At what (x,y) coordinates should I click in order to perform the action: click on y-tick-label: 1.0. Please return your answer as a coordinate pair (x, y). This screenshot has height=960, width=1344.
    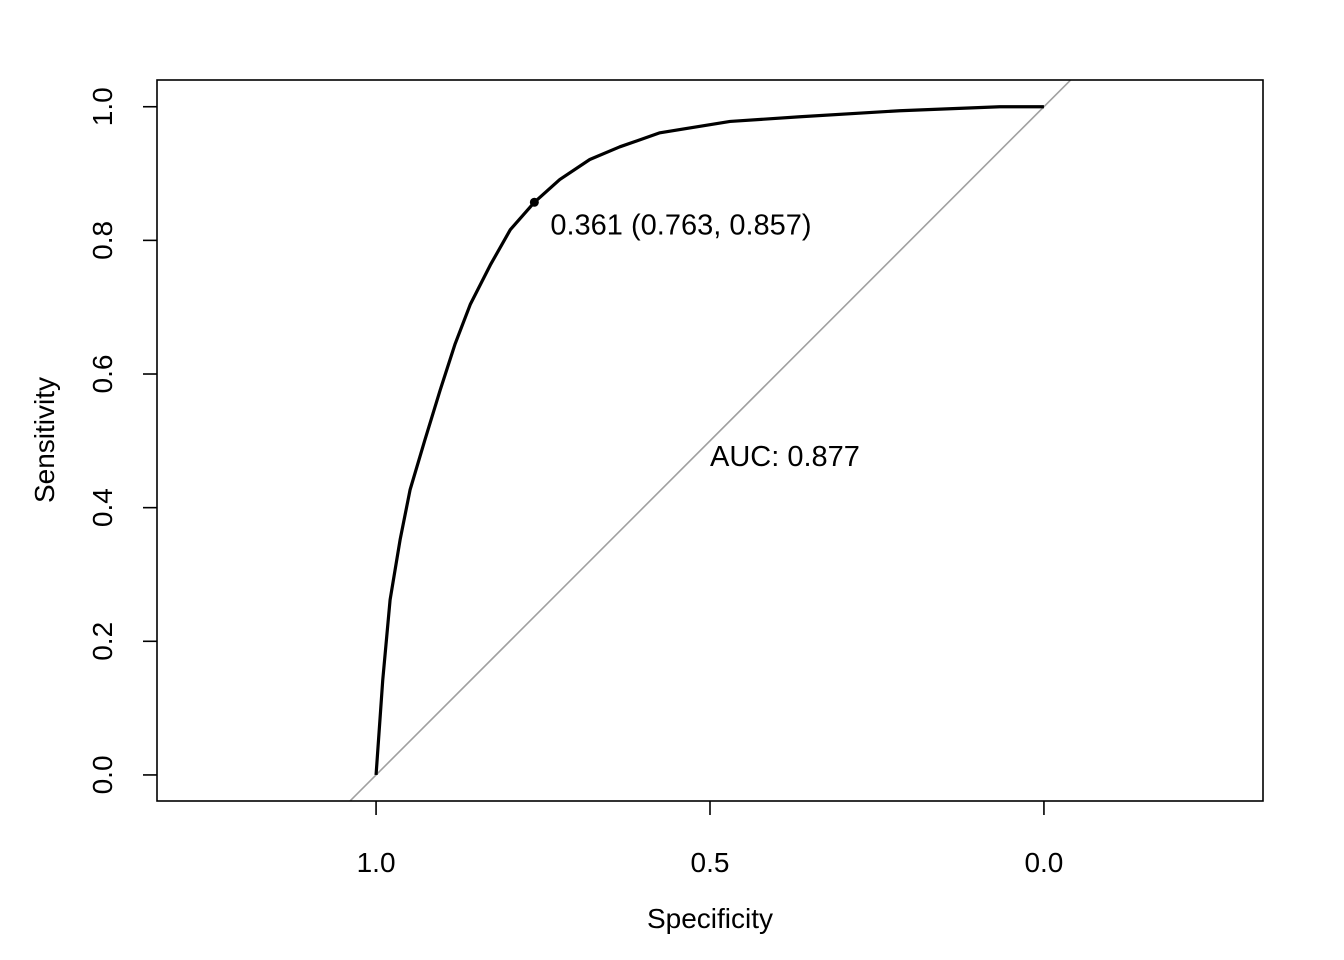
    Looking at the image, I should click on (102, 106).